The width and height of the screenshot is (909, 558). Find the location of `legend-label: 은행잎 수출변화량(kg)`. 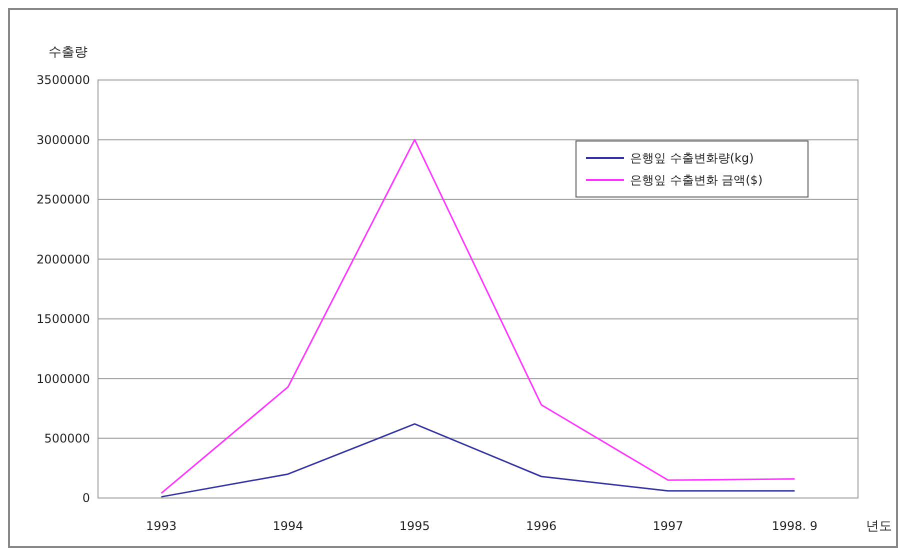

legend-label: 은행잎 수출변화량(kg) is located at coordinates (692, 158).